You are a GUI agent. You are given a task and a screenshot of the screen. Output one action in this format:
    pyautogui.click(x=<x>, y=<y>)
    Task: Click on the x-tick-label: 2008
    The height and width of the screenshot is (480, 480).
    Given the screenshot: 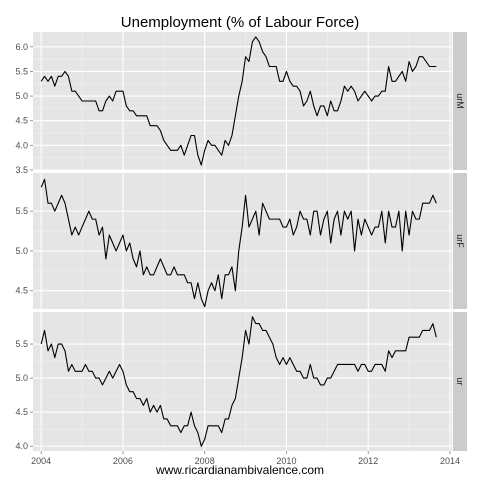 What is the action you would take?
    pyautogui.click(x=205, y=461)
    